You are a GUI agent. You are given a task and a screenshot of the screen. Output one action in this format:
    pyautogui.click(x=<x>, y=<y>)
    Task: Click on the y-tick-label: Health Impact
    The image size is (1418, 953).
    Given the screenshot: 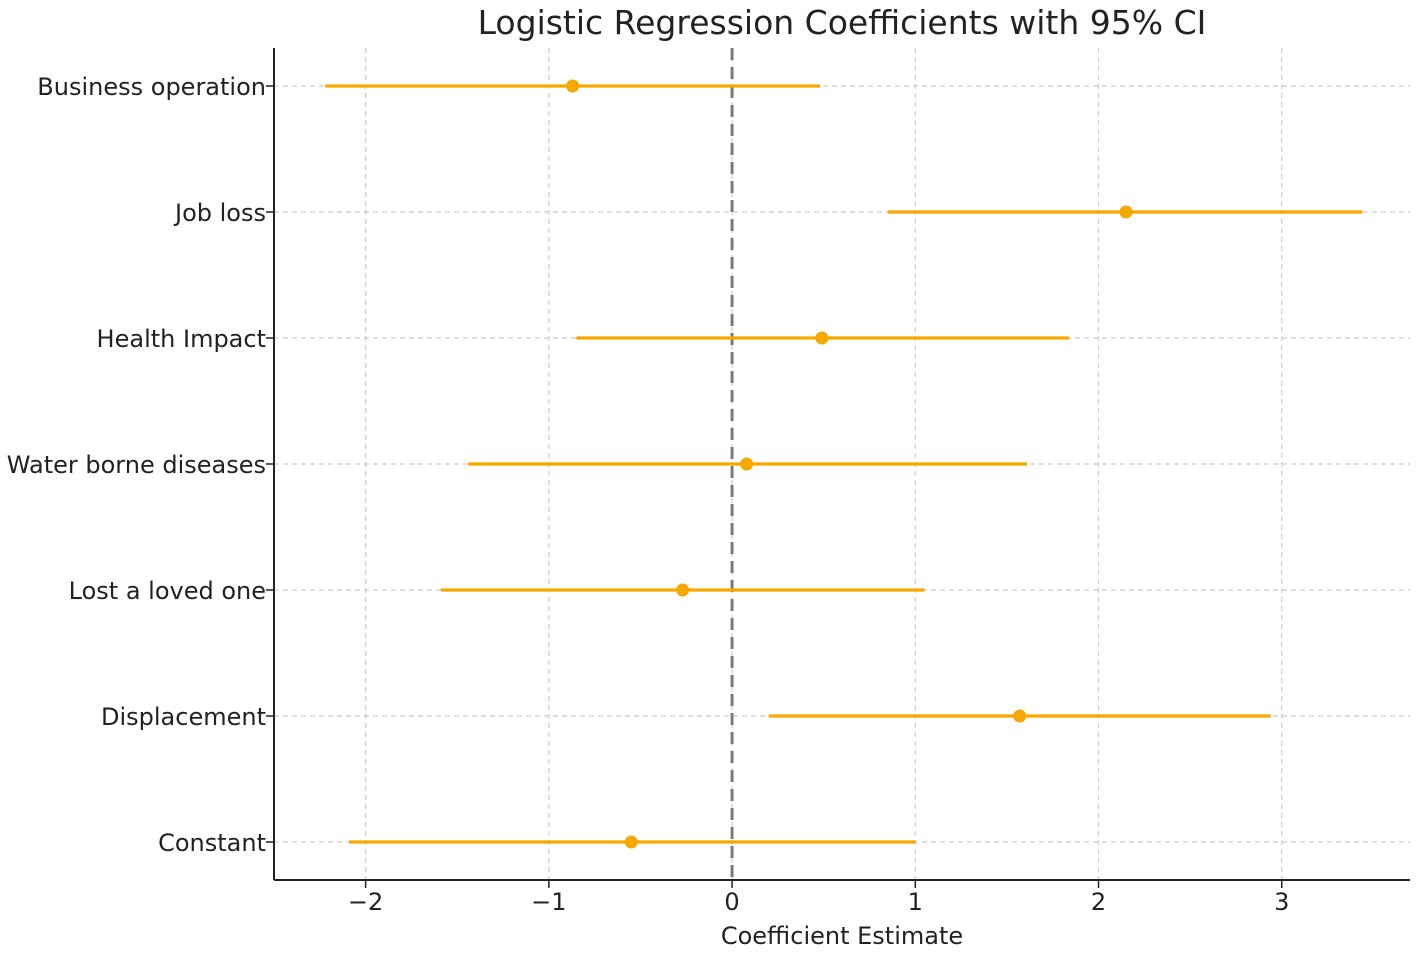 What is the action you would take?
    pyautogui.click(x=181, y=339)
    